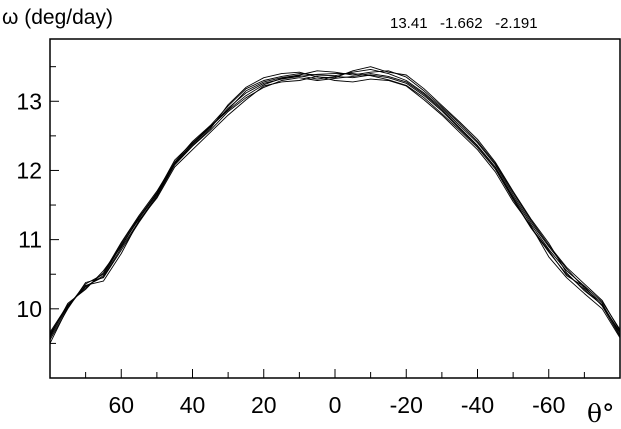 Image resolution: width=621 pixels, height=429 pixels. What do you see at coordinates (548, 405) in the screenshot?
I see `x-tick-label: -60` at bounding box center [548, 405].